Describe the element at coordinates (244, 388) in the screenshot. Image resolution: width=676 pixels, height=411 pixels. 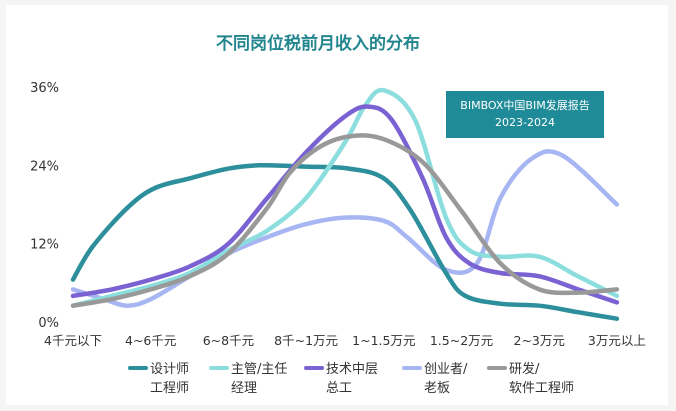
I see `legend-label: 经理` at that location.